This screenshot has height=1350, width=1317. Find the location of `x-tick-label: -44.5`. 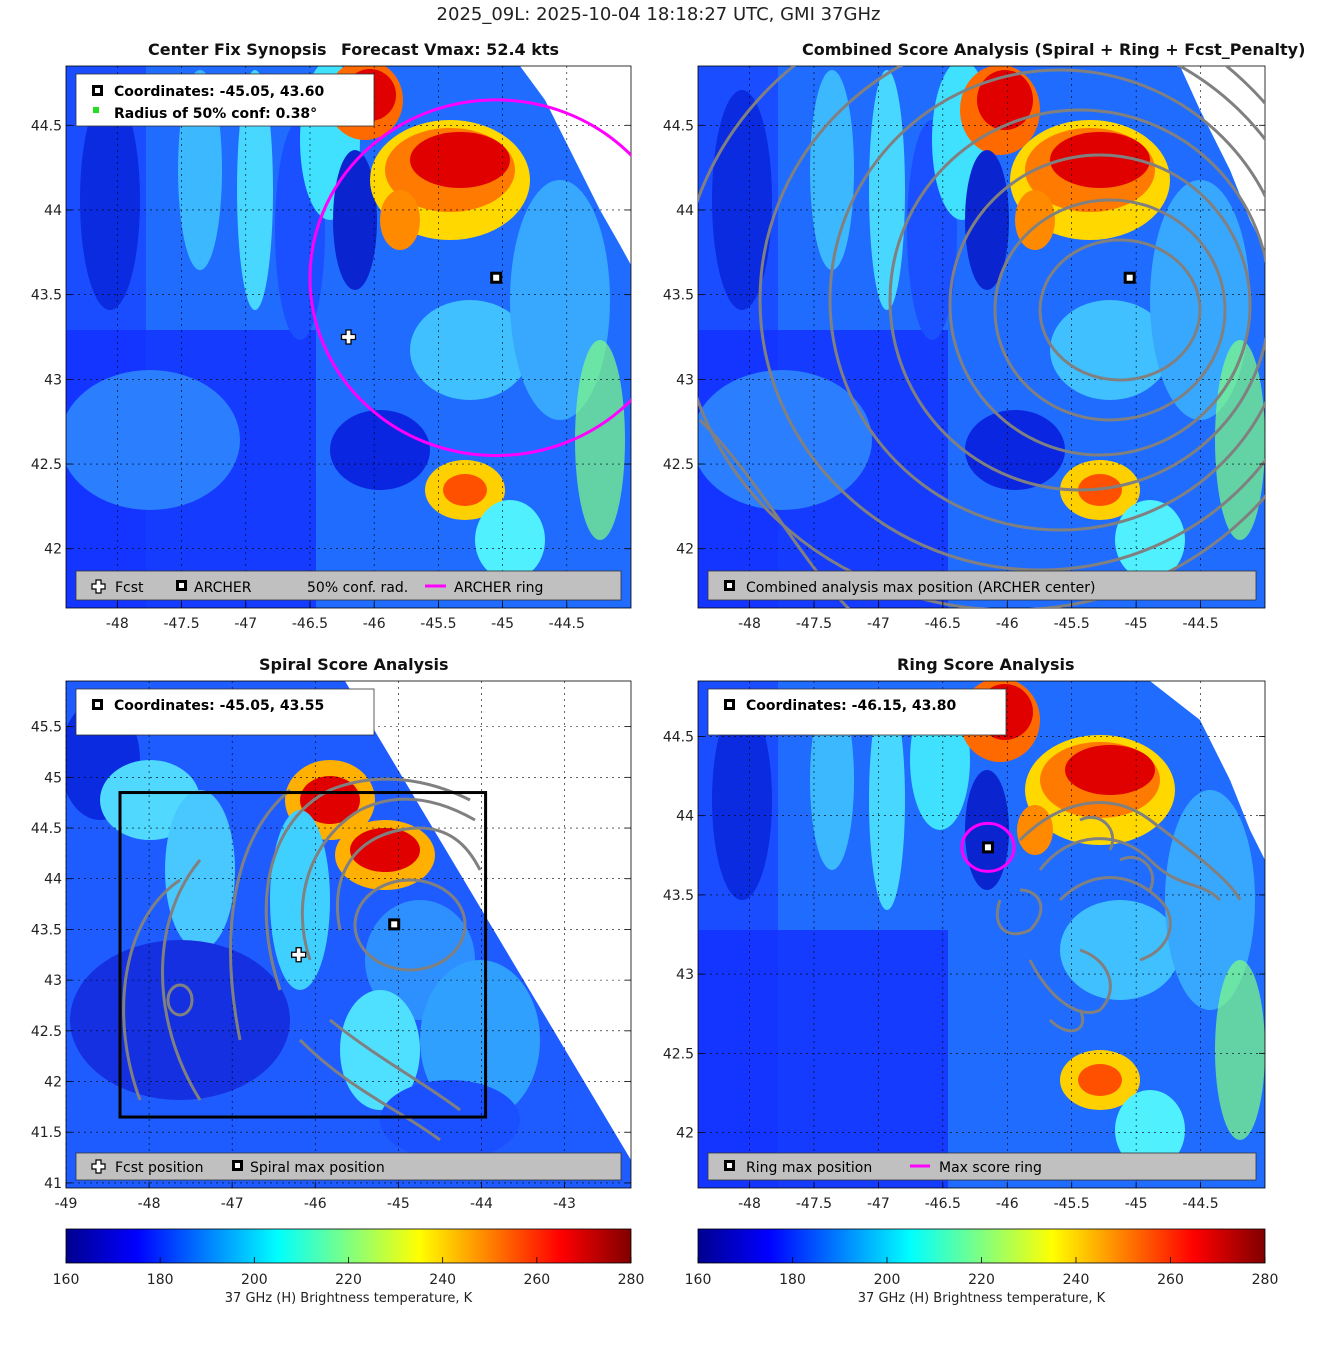

x-tick-label: -44.5 is located at coordinates (567, 624).